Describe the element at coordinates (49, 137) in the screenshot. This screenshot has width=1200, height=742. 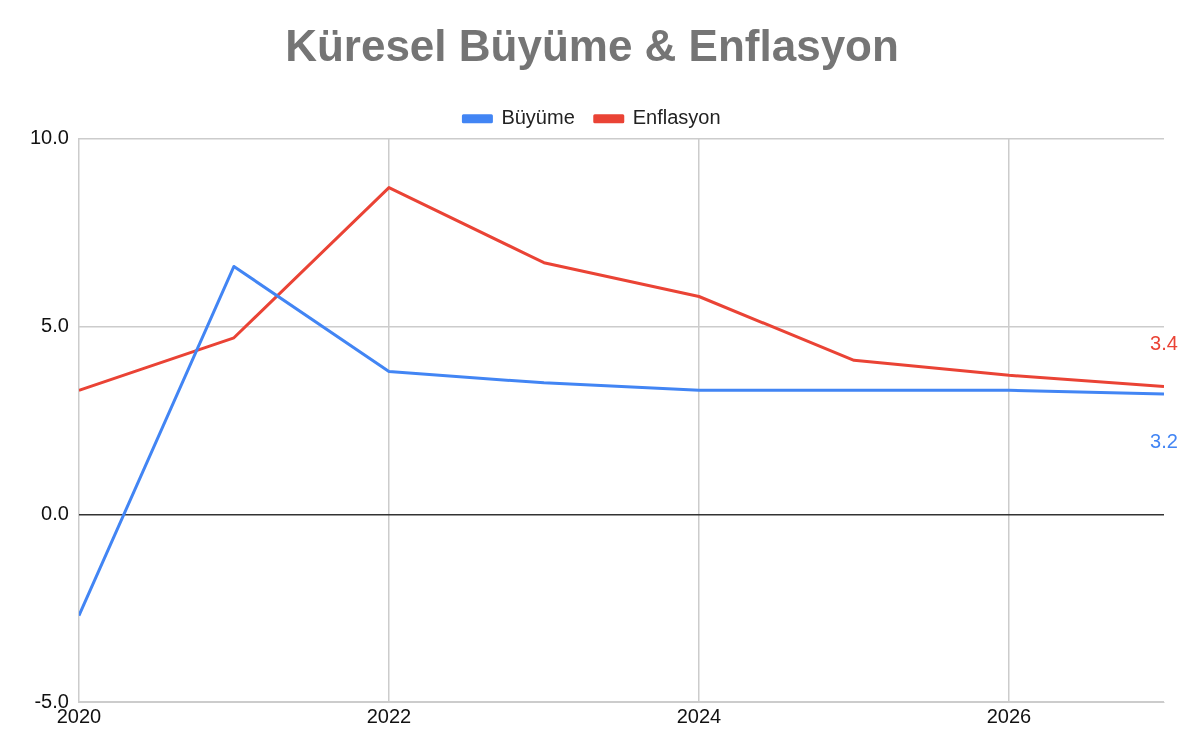
I see `y-tick-label: 10.0` at that location.